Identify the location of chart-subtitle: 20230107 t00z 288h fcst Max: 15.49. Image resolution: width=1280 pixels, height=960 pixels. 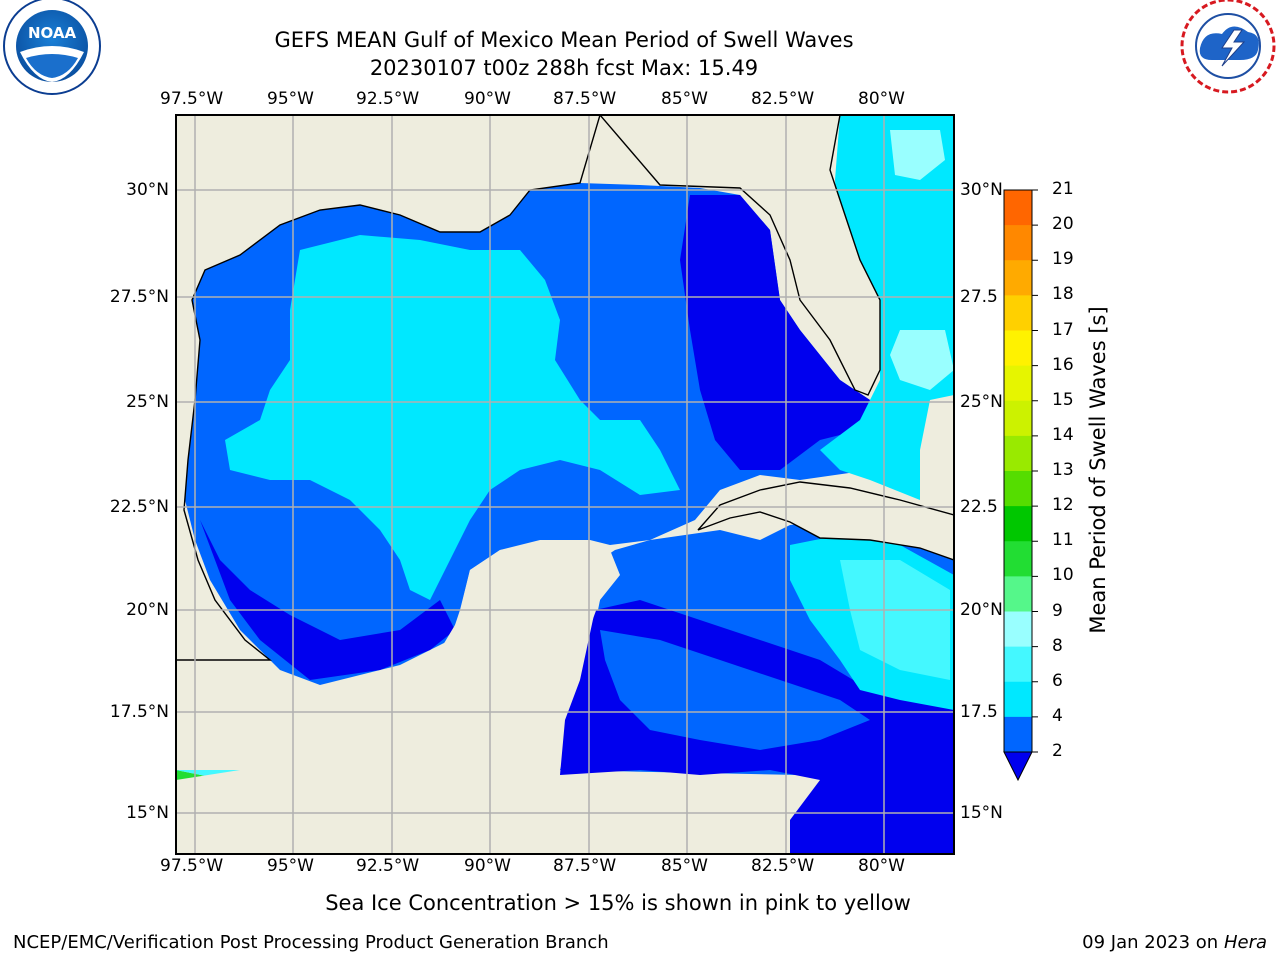
(564, 68).